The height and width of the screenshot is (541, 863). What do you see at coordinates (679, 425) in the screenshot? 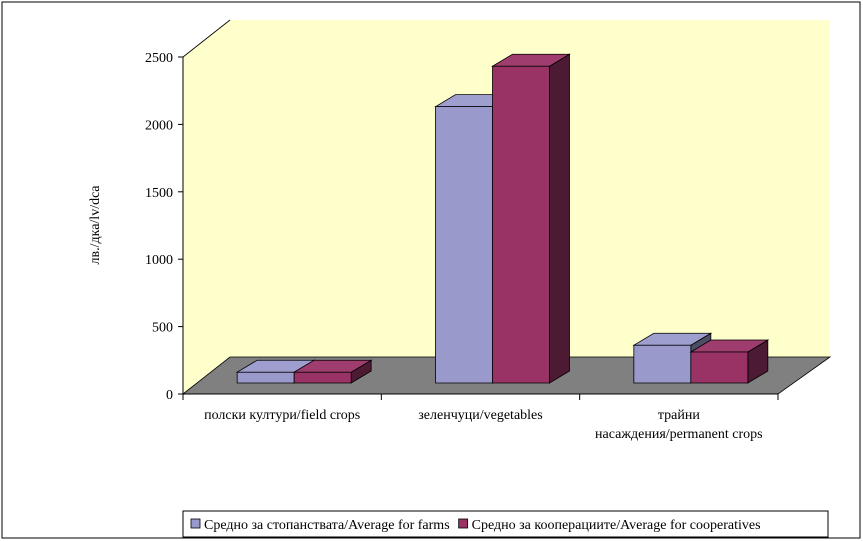
I see `x-tick-label: трайни насаждения/permanent crops` at bounding box center [679, 425].